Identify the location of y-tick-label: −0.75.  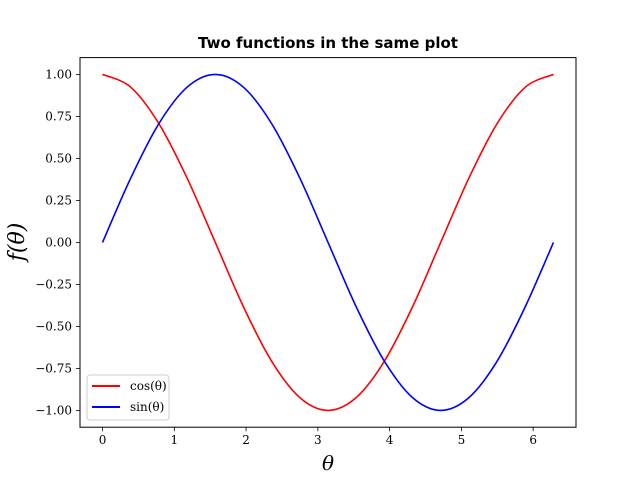
(53, 368).